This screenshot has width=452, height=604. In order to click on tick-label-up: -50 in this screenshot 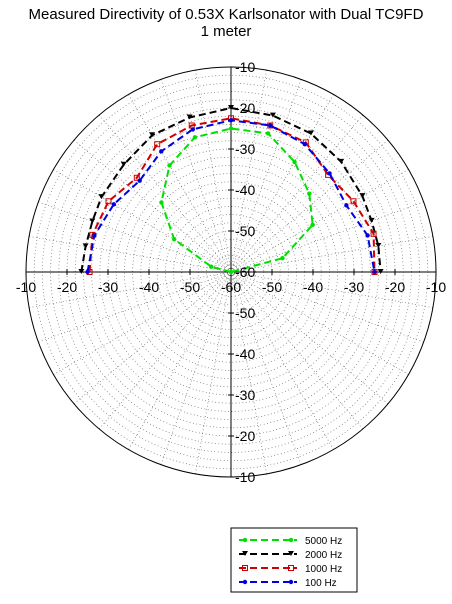, I will do `click(245, 231)`.